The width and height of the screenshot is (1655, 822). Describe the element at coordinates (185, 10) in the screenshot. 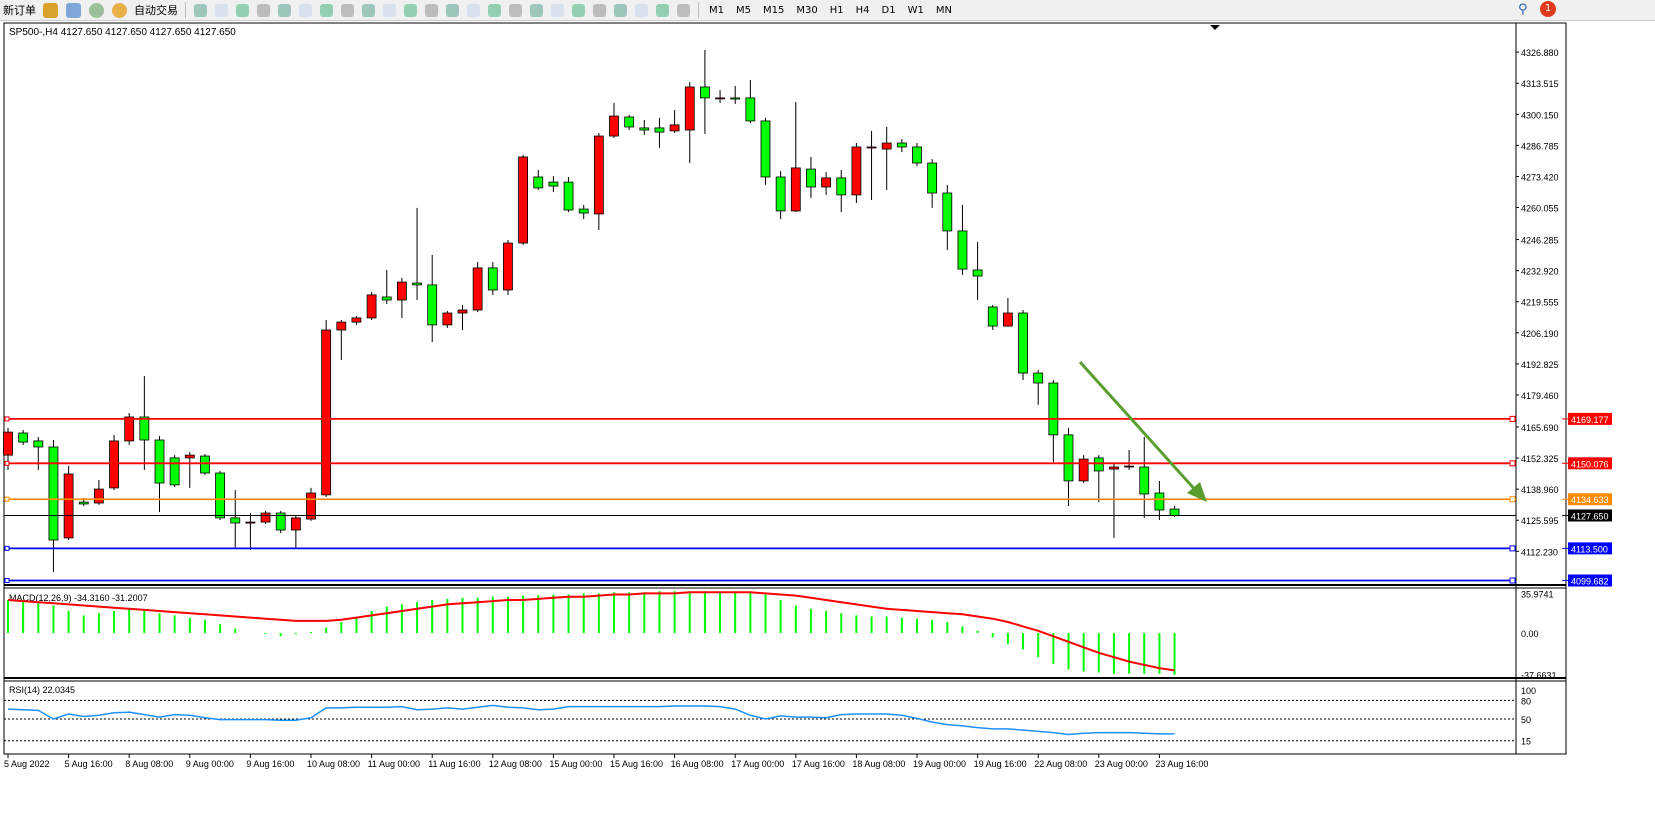

I see `separator` at that location.